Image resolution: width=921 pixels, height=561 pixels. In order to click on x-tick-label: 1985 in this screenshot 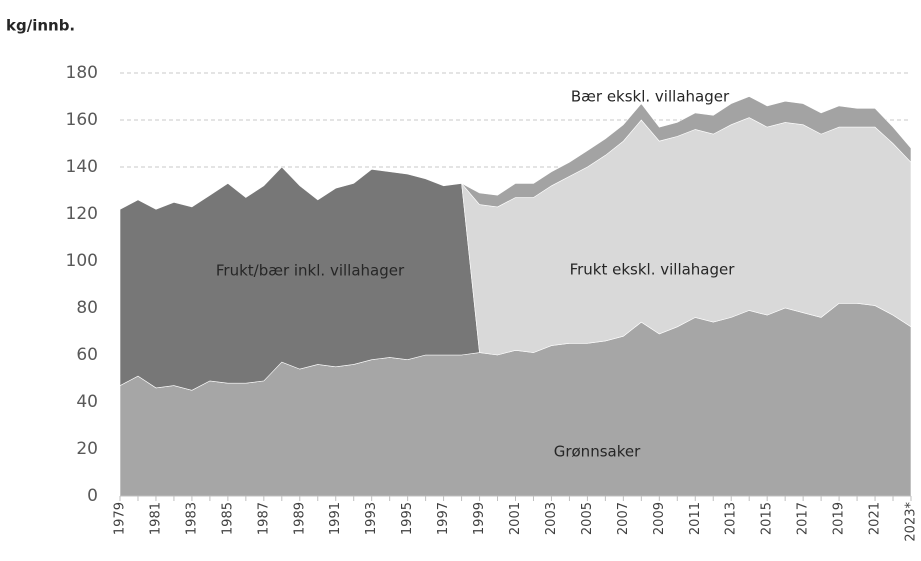, I will do `click(227, 518)`.